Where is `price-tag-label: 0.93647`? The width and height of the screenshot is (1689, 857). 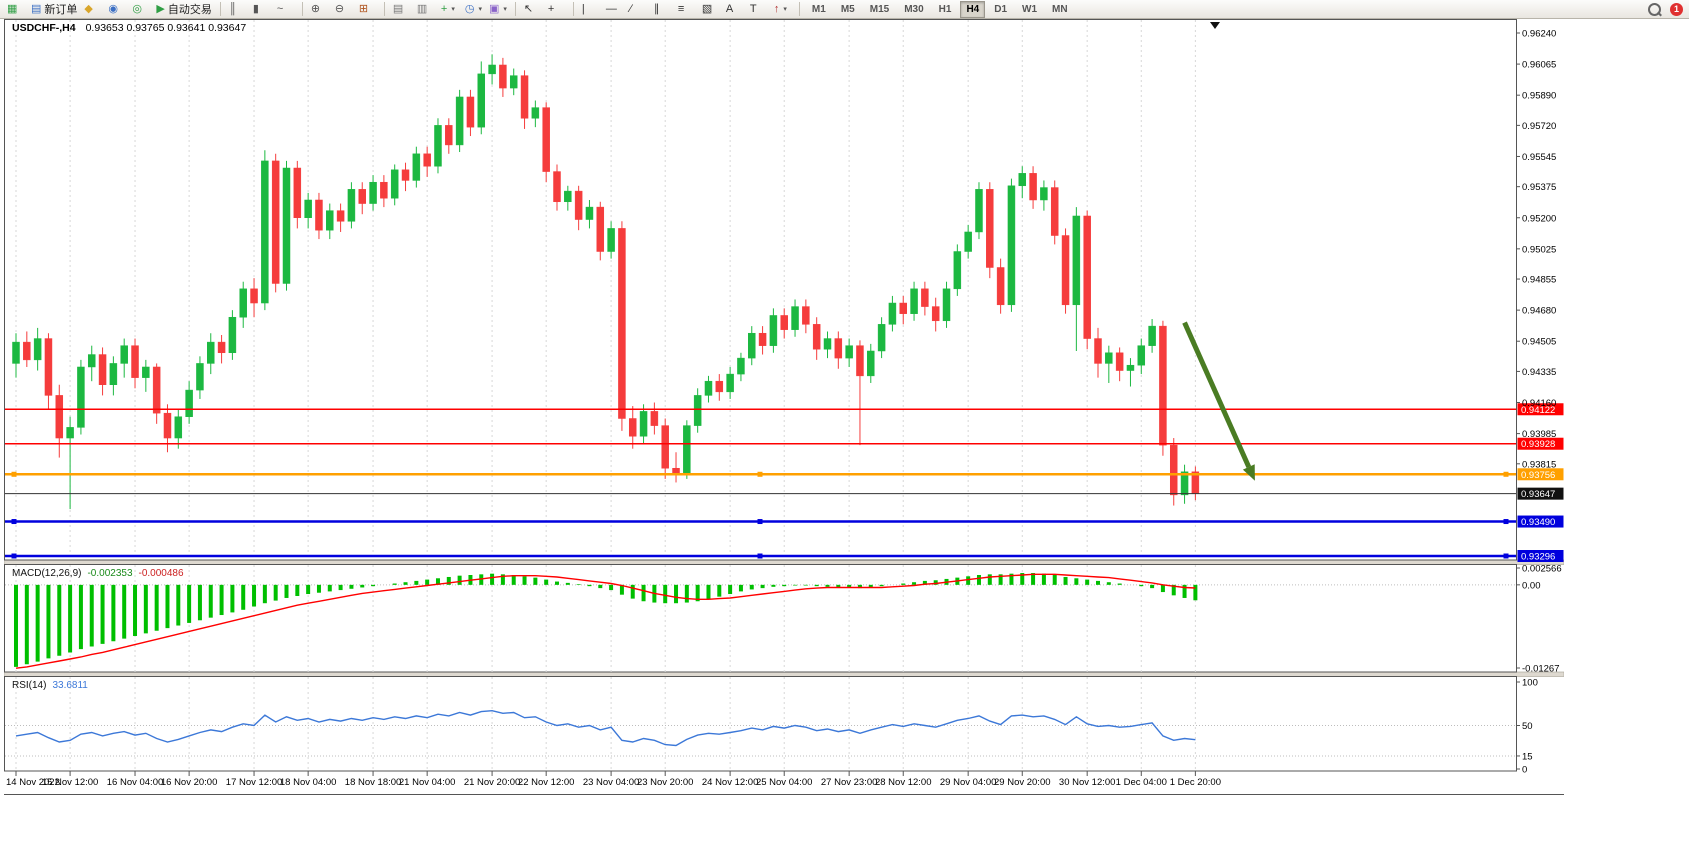
price-tag-label: 0.93647 is located at coordinates (1538, 494).